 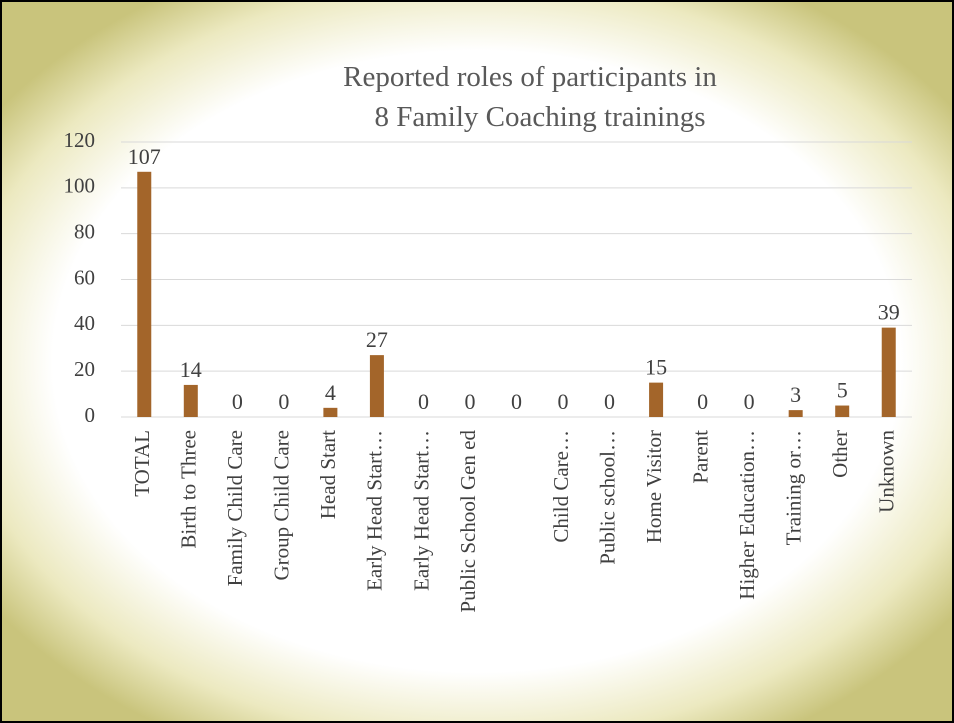 What do you see at coordinates (654, 486) in the screenshot?
I see `x-tick-label: Home Visitor` at bounding box center [654, 486].